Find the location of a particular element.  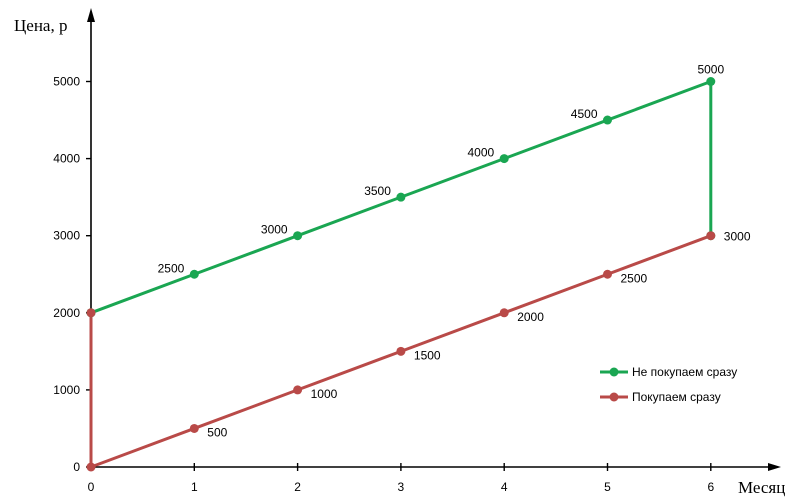

y-tick-label: 3000 is located at coordinates (66, 236).